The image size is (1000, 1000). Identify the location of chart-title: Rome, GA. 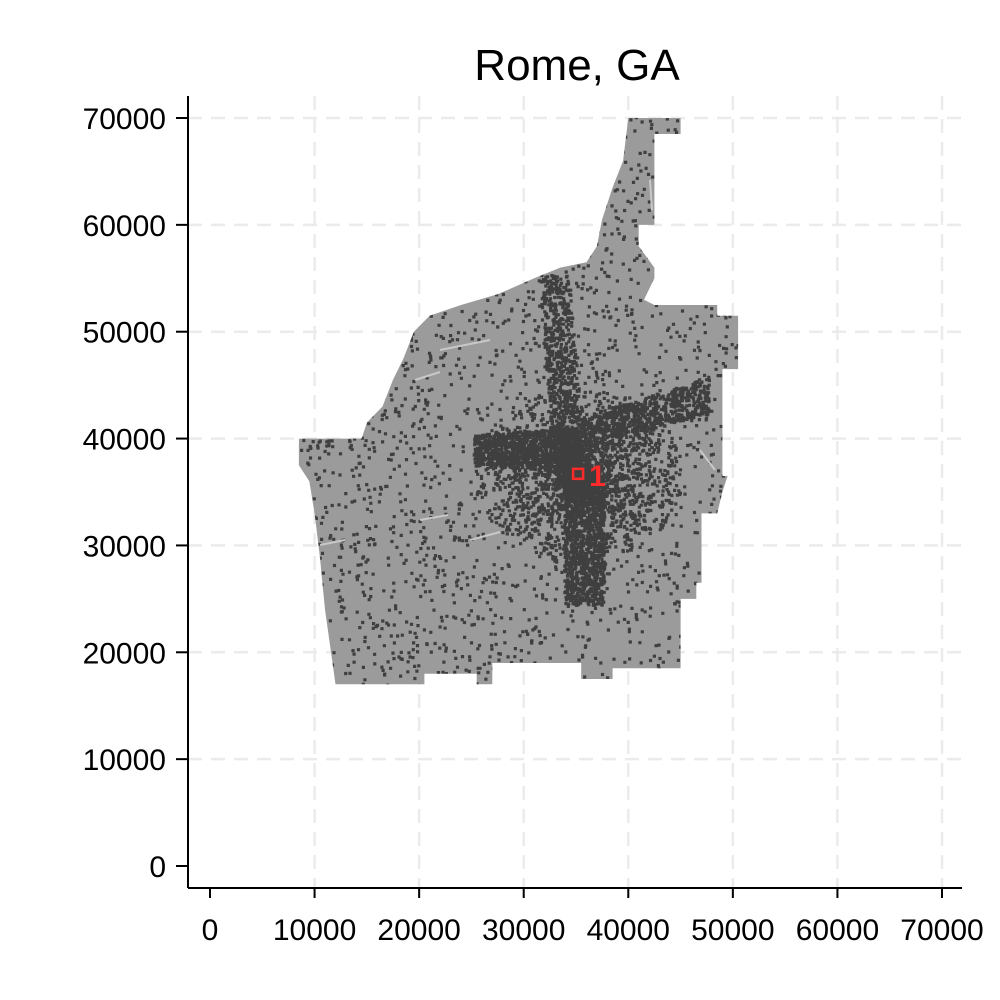
(577, 65).